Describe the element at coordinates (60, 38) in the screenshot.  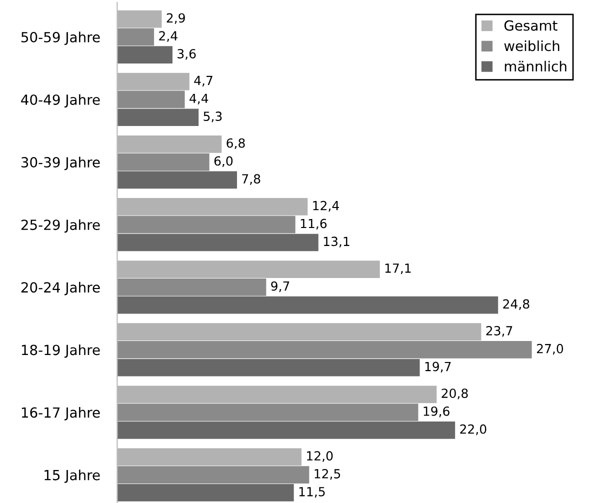
I see `y-tick-label: 50-59 Jahre` at that location.